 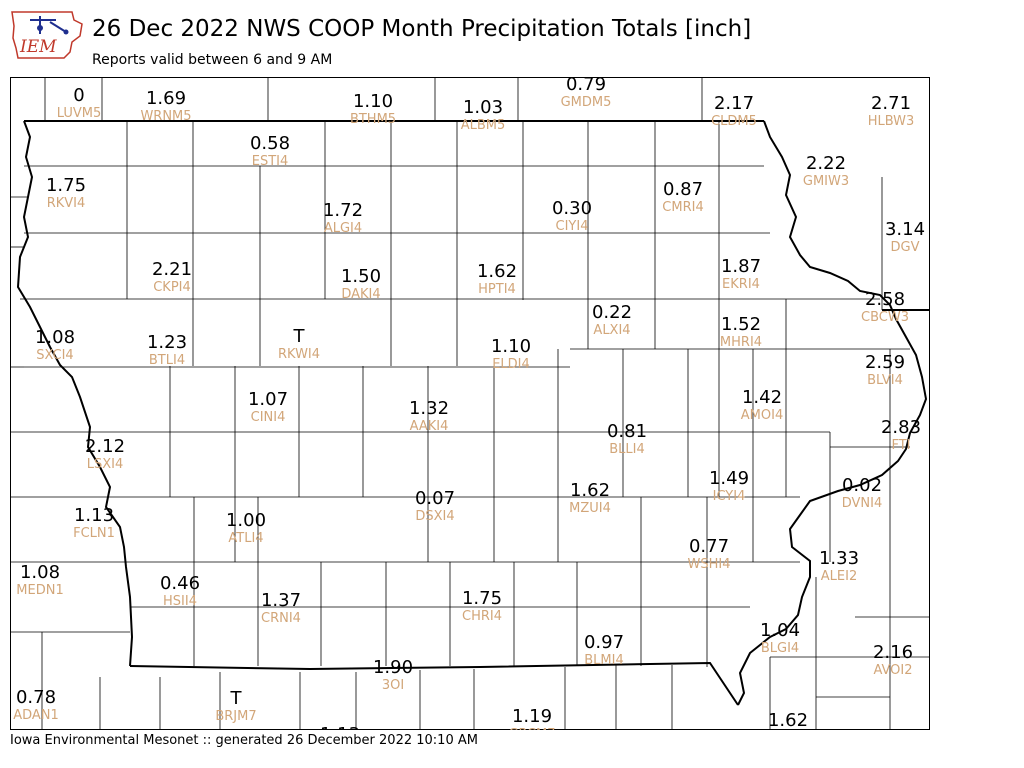 What do you see at coordinates (532, 716) in the screenshot?
I see `station-value: 1.19` at bounding box center [532, 716].